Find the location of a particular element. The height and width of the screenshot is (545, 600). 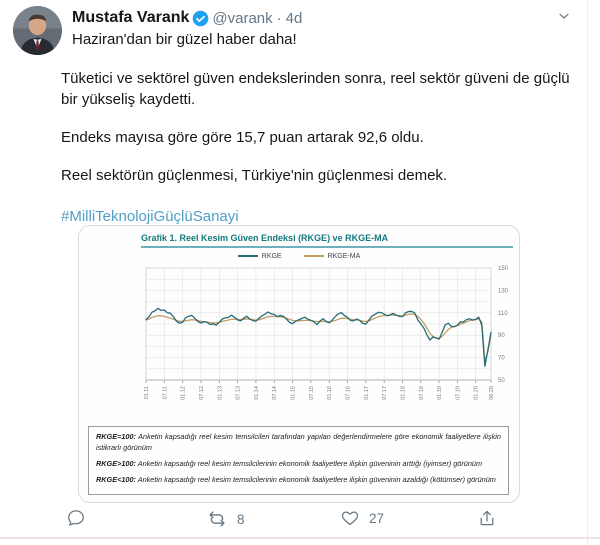

reply-icon is located at coordinates (76, 518).